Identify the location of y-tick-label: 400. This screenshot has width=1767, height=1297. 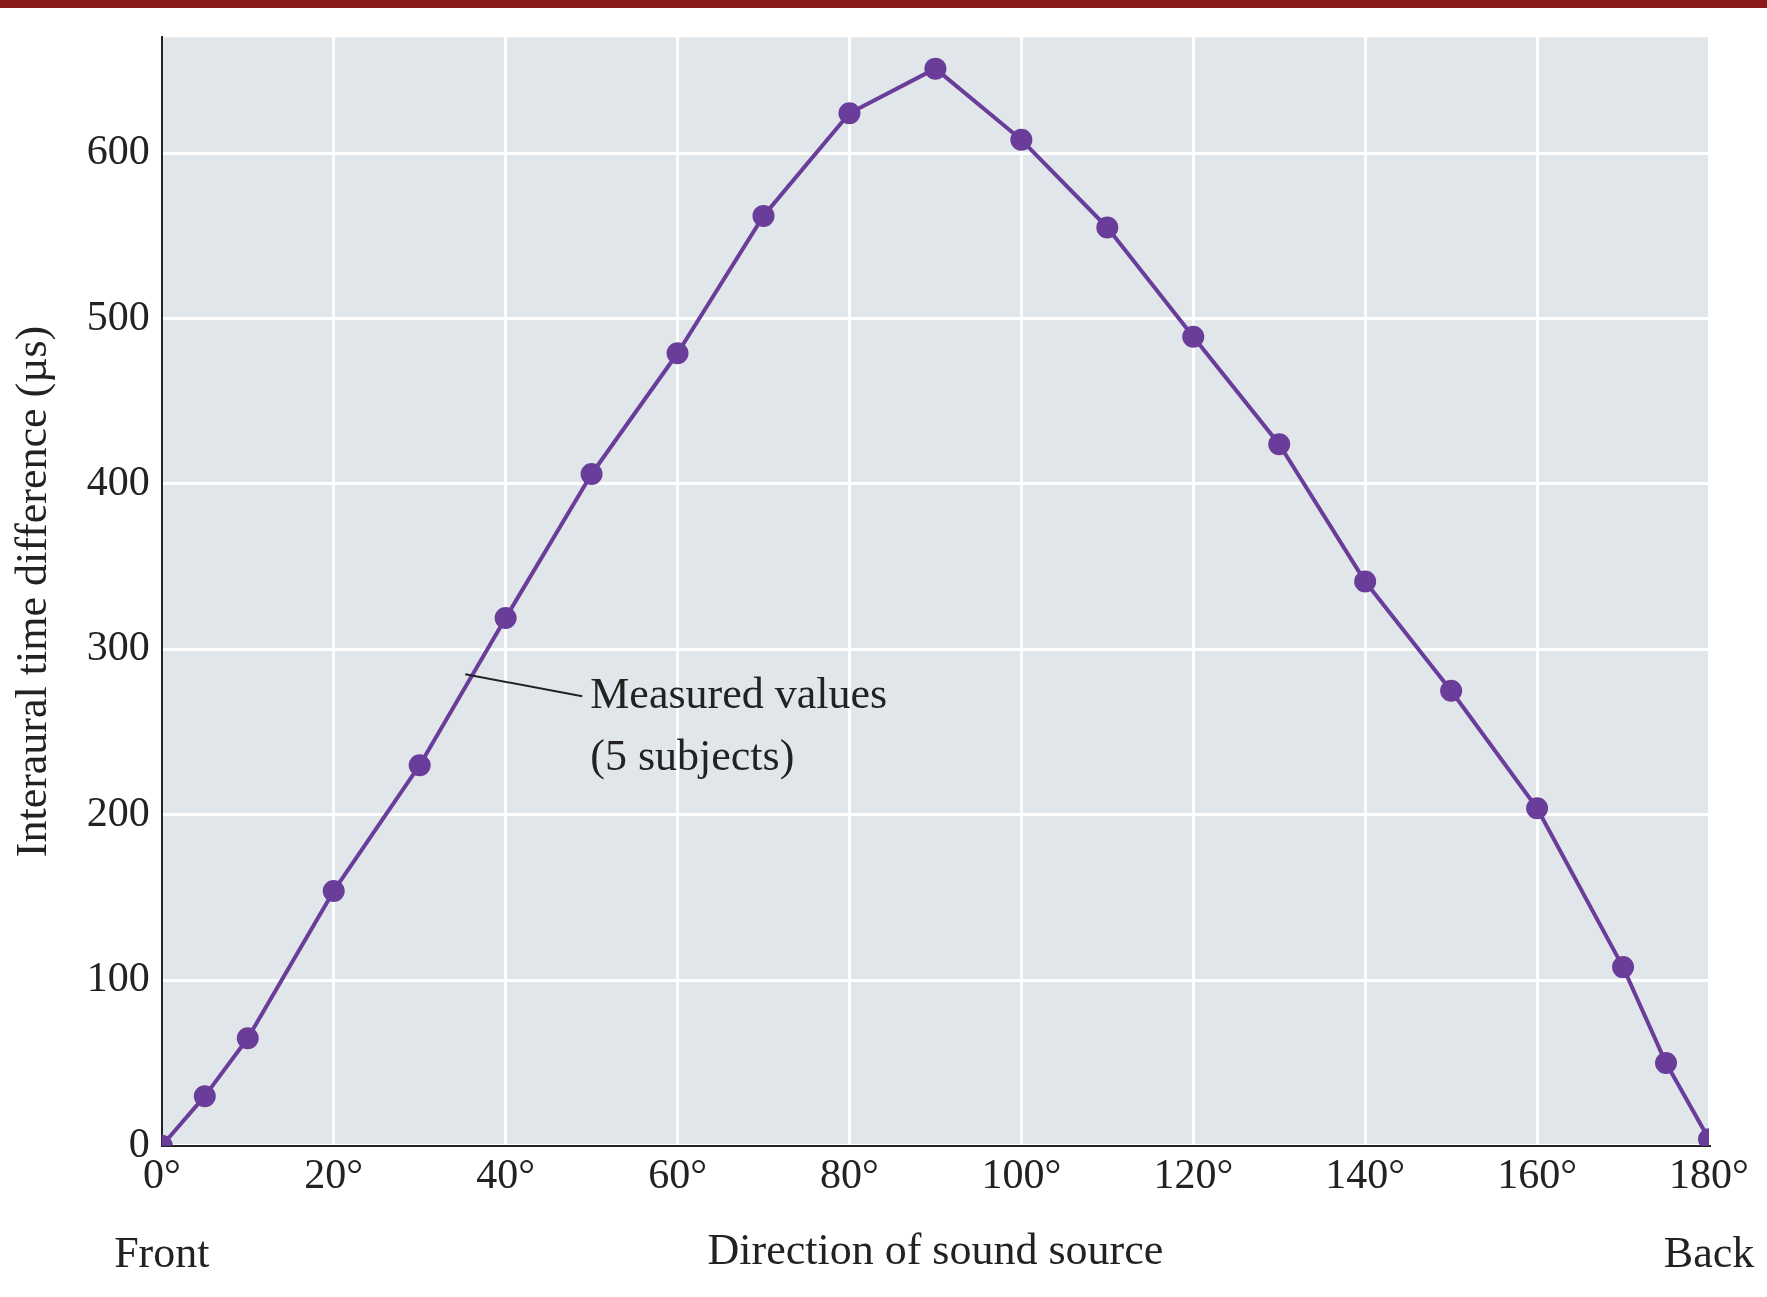
(118, 480).